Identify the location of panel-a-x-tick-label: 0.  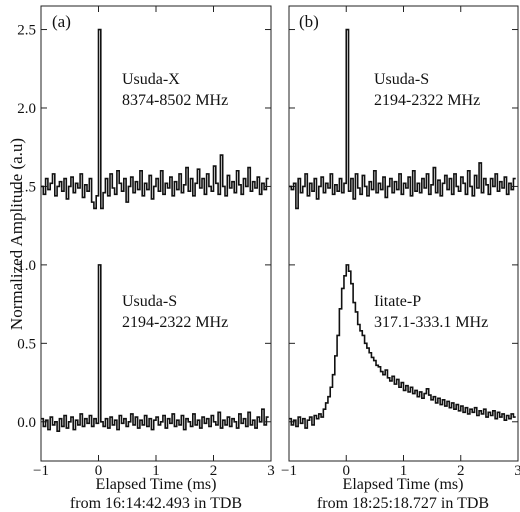
(99, 471).